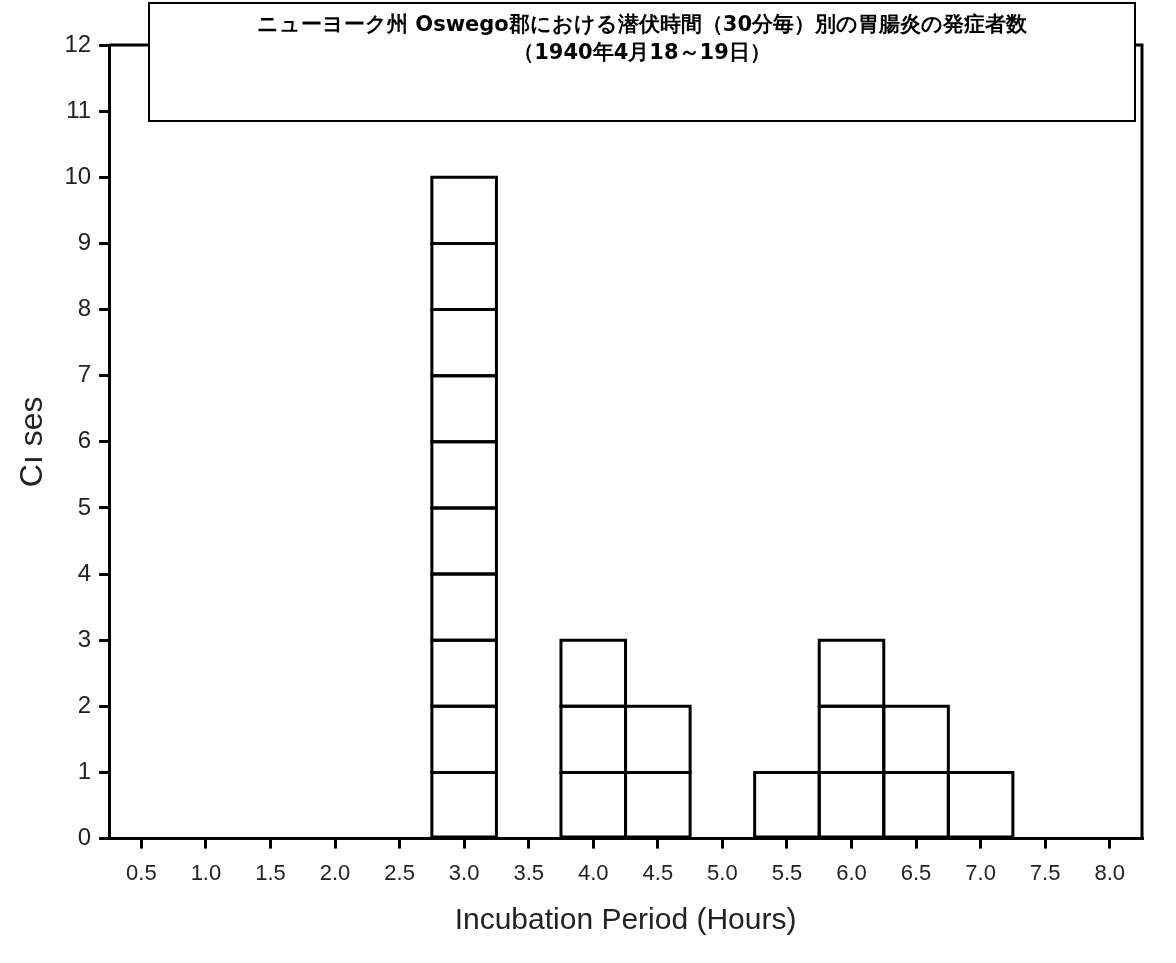  I want to click on y-tick-label: 5, so click(84, 506).